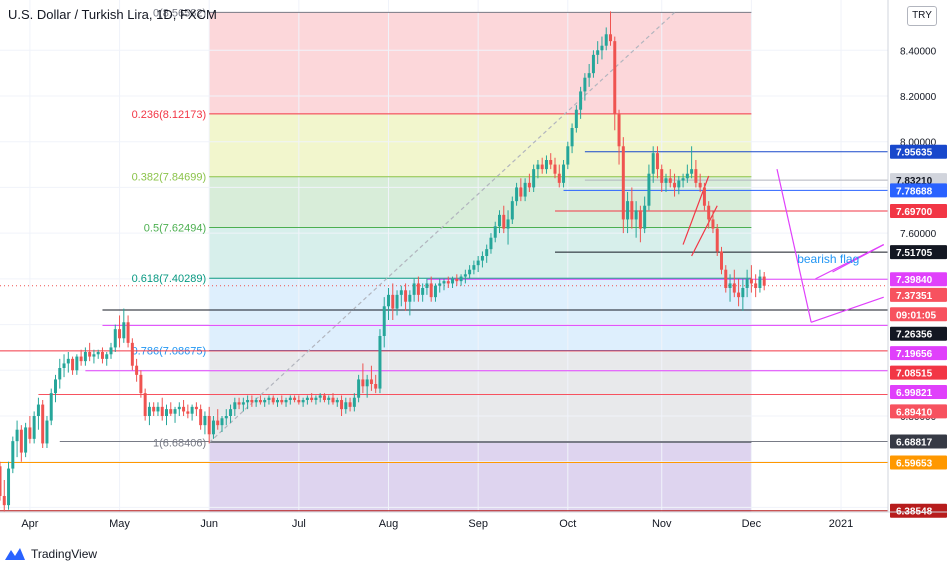 The width and height of the screenshot is (947, 570). Describe the element at coordinates (918, 234) in the screenshot. I see `price-tick-label: 7.60000` at that location.